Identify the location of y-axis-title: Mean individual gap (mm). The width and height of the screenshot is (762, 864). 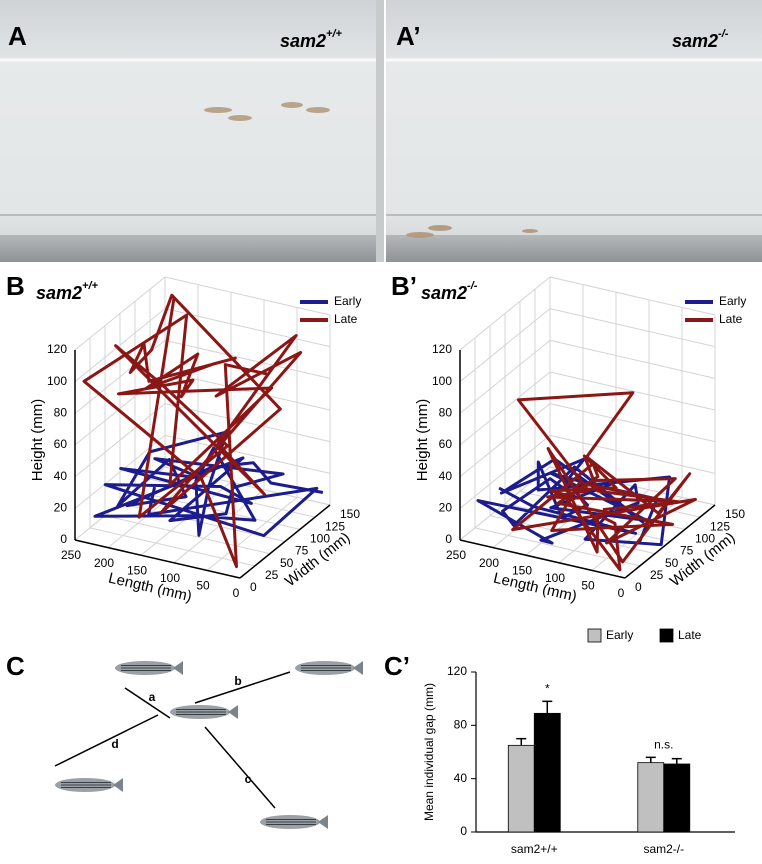
(429, 752).